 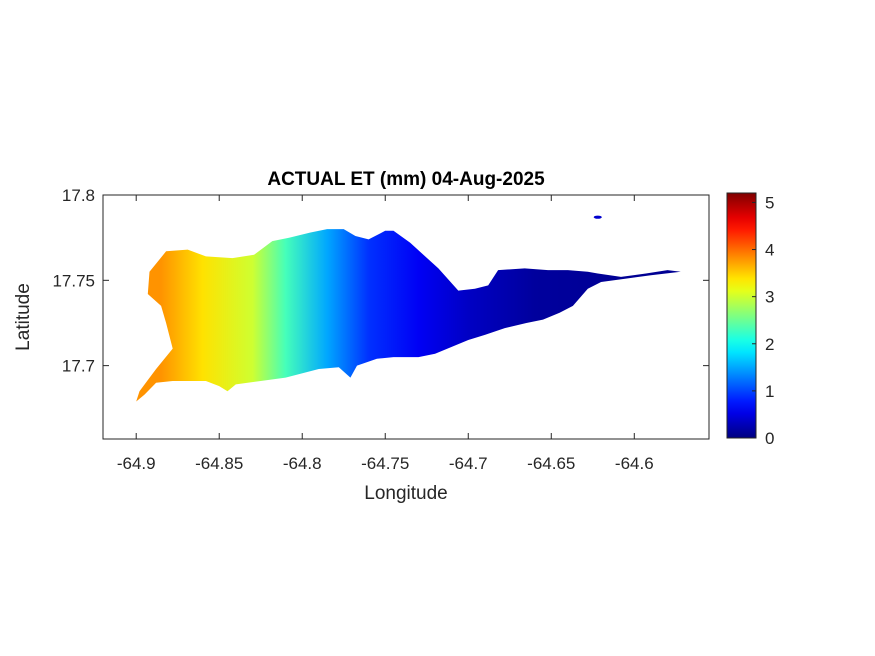 I want to click on x-tick-label: -64.6, so click(x=634, y=463).